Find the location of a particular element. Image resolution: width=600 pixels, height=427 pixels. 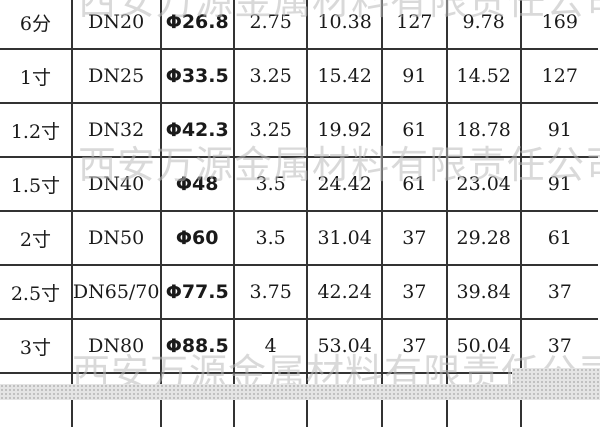

cell-nominal-diameter: DN50 is located at coordinates (116, 238).